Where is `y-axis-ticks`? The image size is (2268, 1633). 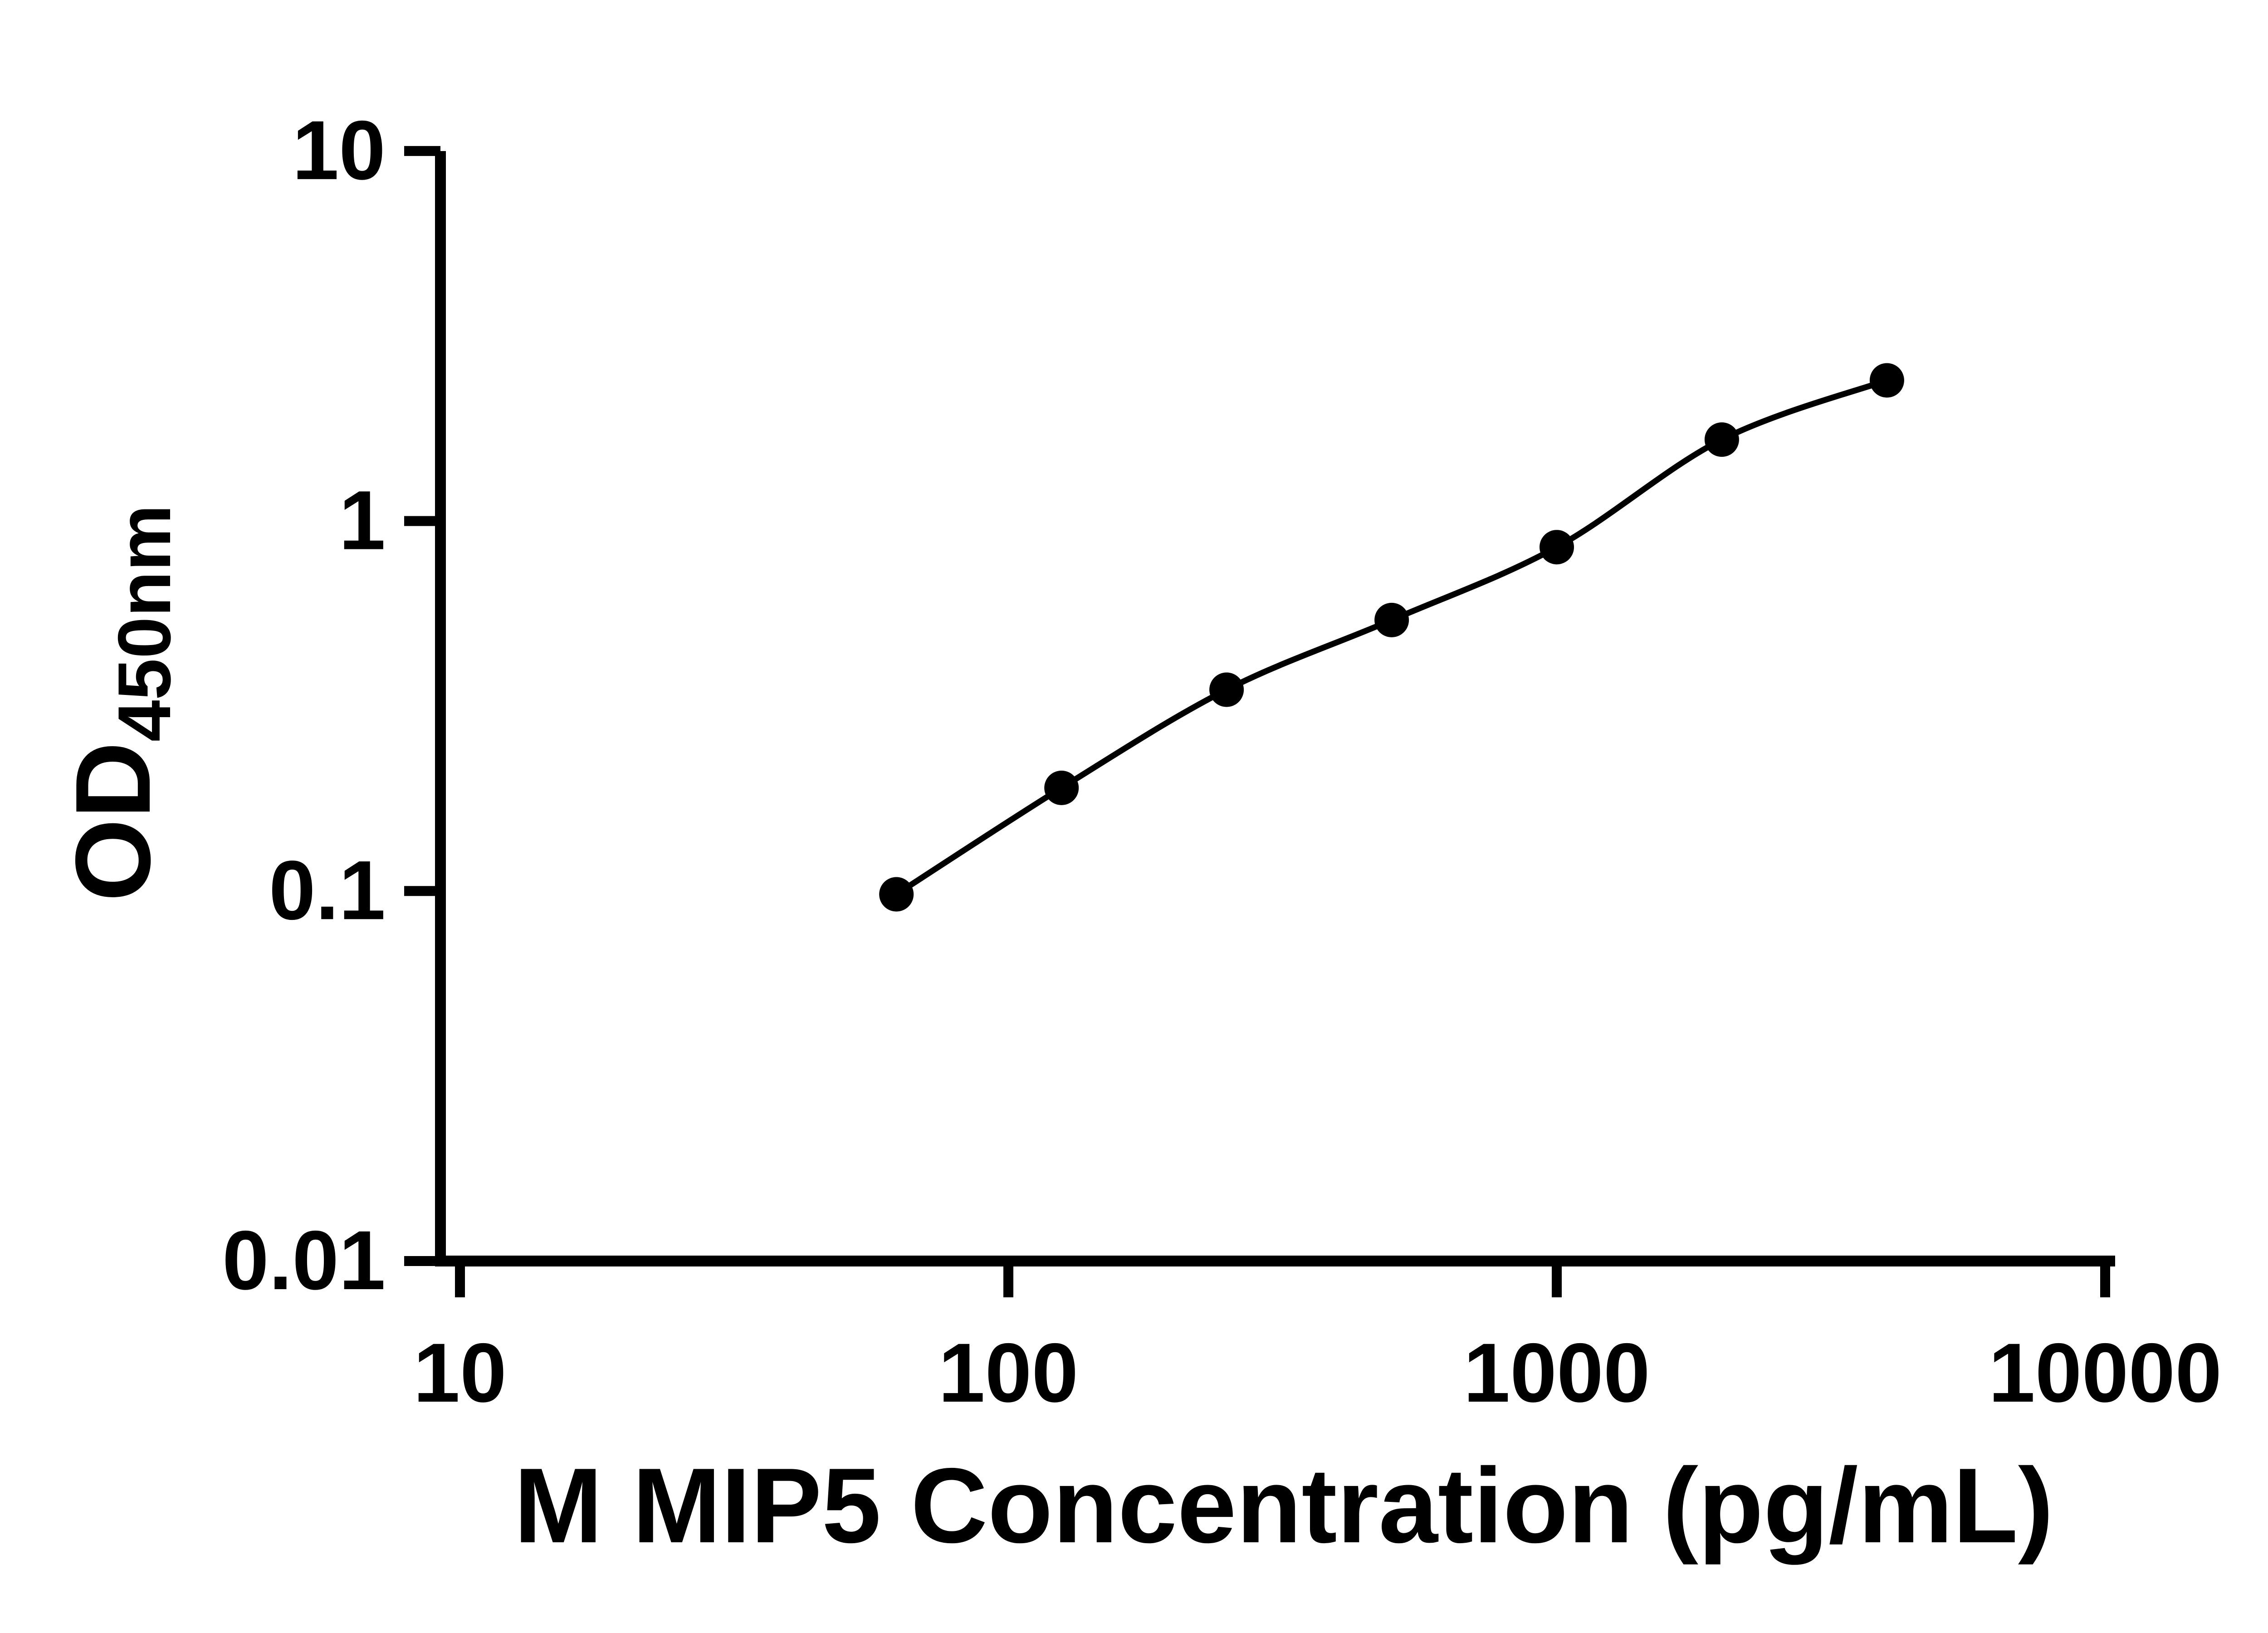 y-axis-ticks is located at coordinates (422, 706).